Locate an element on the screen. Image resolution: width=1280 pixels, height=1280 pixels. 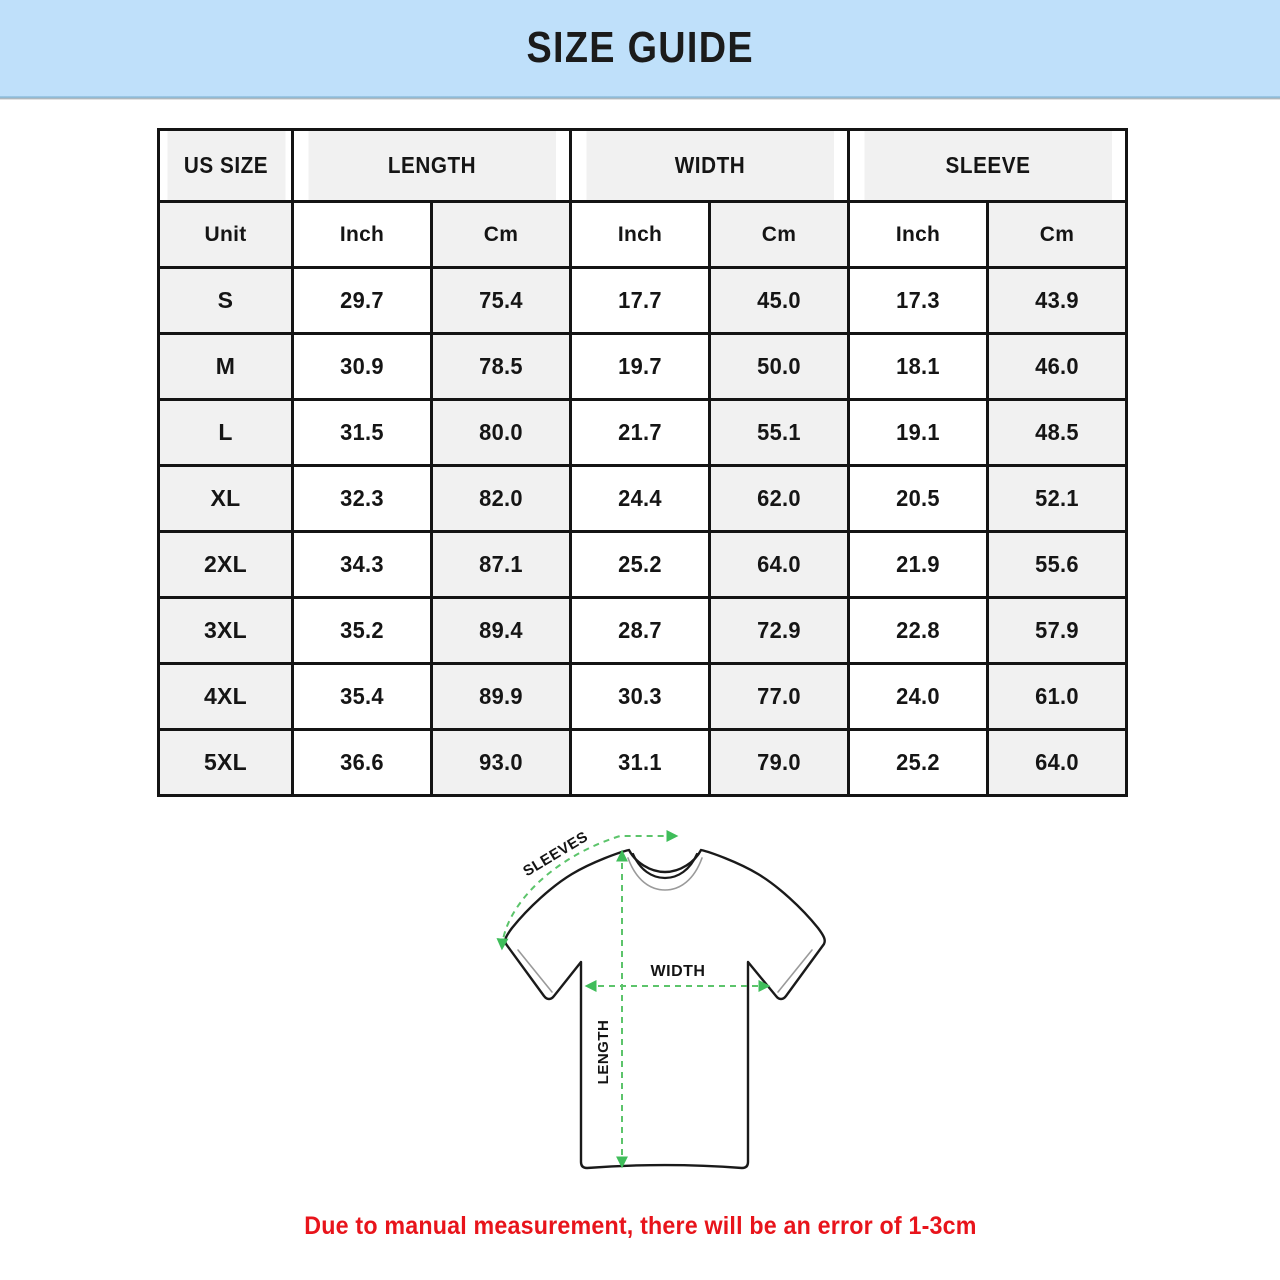
cell-size: L is located at coordinates (225, 432).